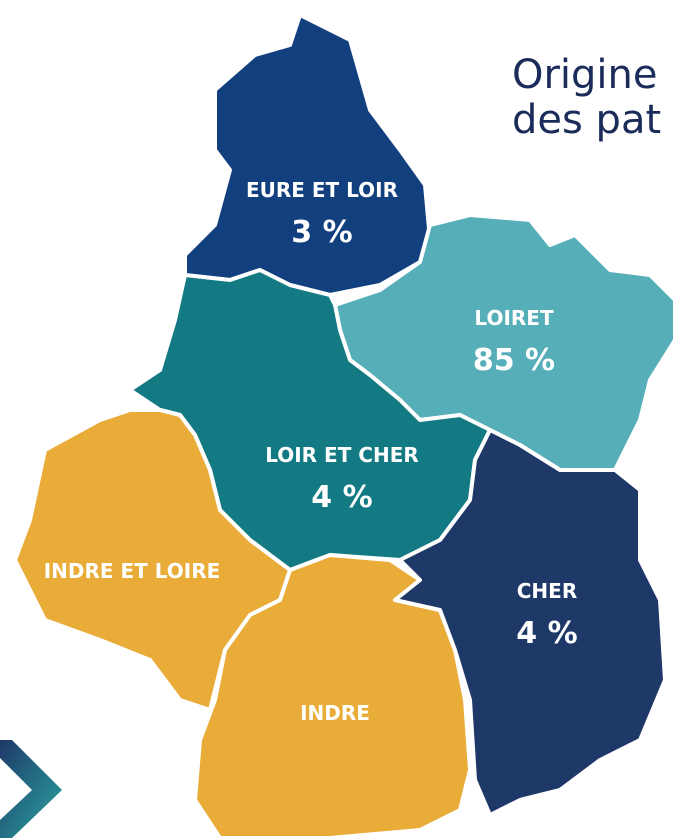 This screenshot has height=838, width=675. What do you see at coordinates (514, 318) in the screenshot?
I see `region-name: LOIRET` at bounding box center [514, 318].